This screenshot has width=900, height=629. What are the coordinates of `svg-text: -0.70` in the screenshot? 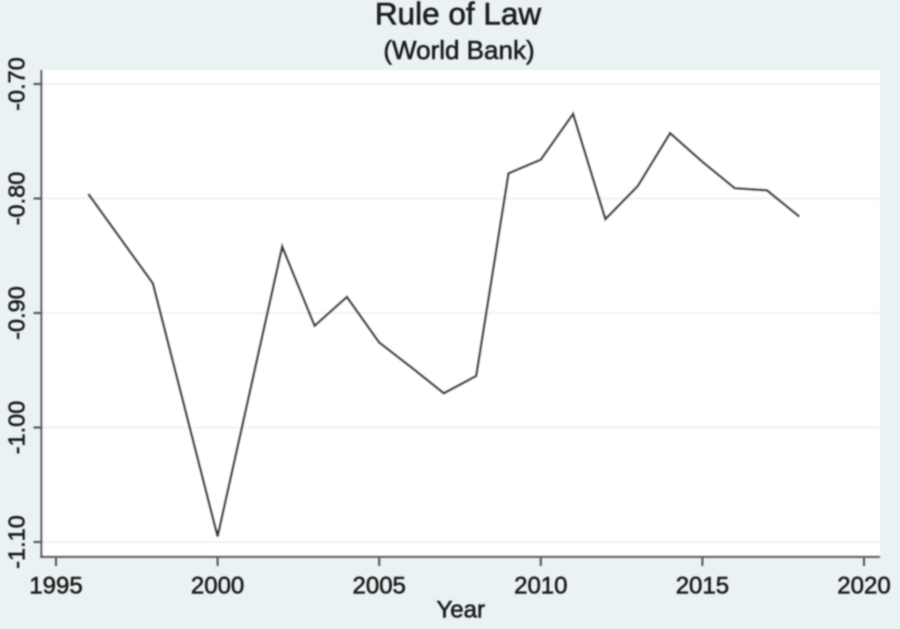 It's located at (17, 84).